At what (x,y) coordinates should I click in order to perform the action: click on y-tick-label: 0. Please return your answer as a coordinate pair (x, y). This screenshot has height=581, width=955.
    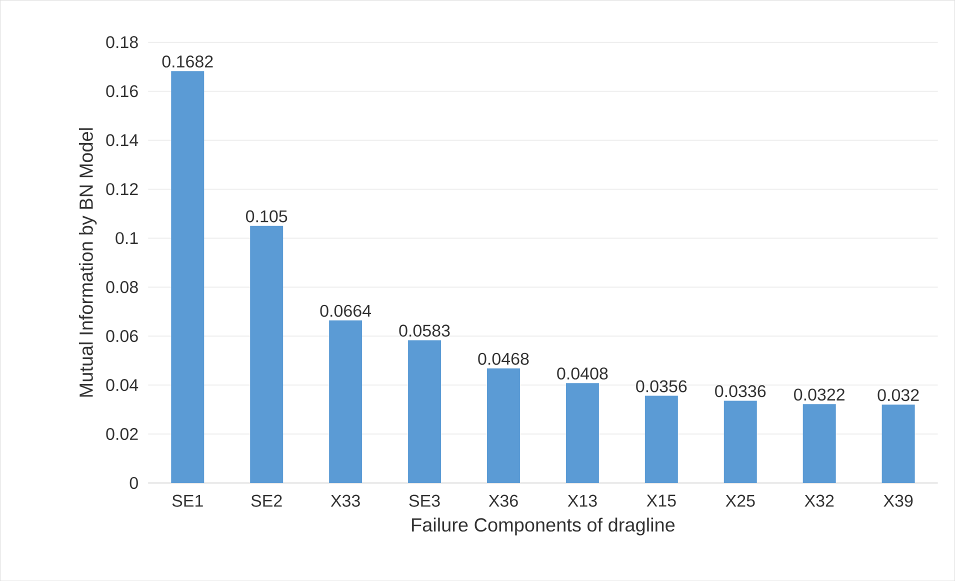
    Looking at the image, I should click on (134, 482).